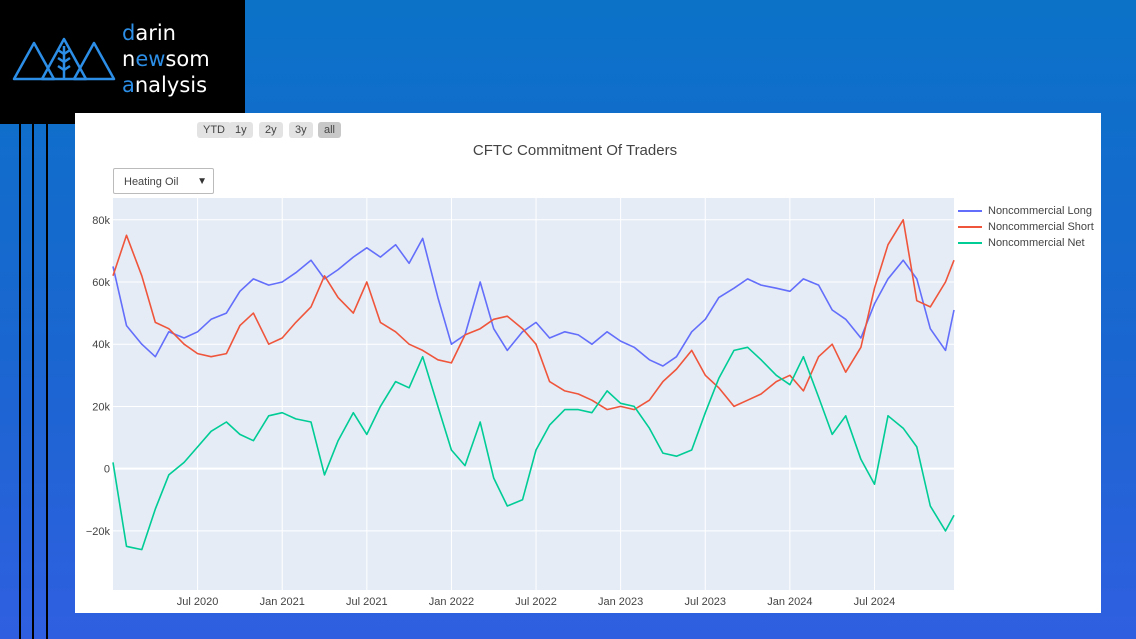 Image resolution: width=1136 pixels, height=639 pixels. What do you see at coordinates (271, 130) in the screenshot?
I see `range-button-2y: 2y` at bounding box center [271, 130].